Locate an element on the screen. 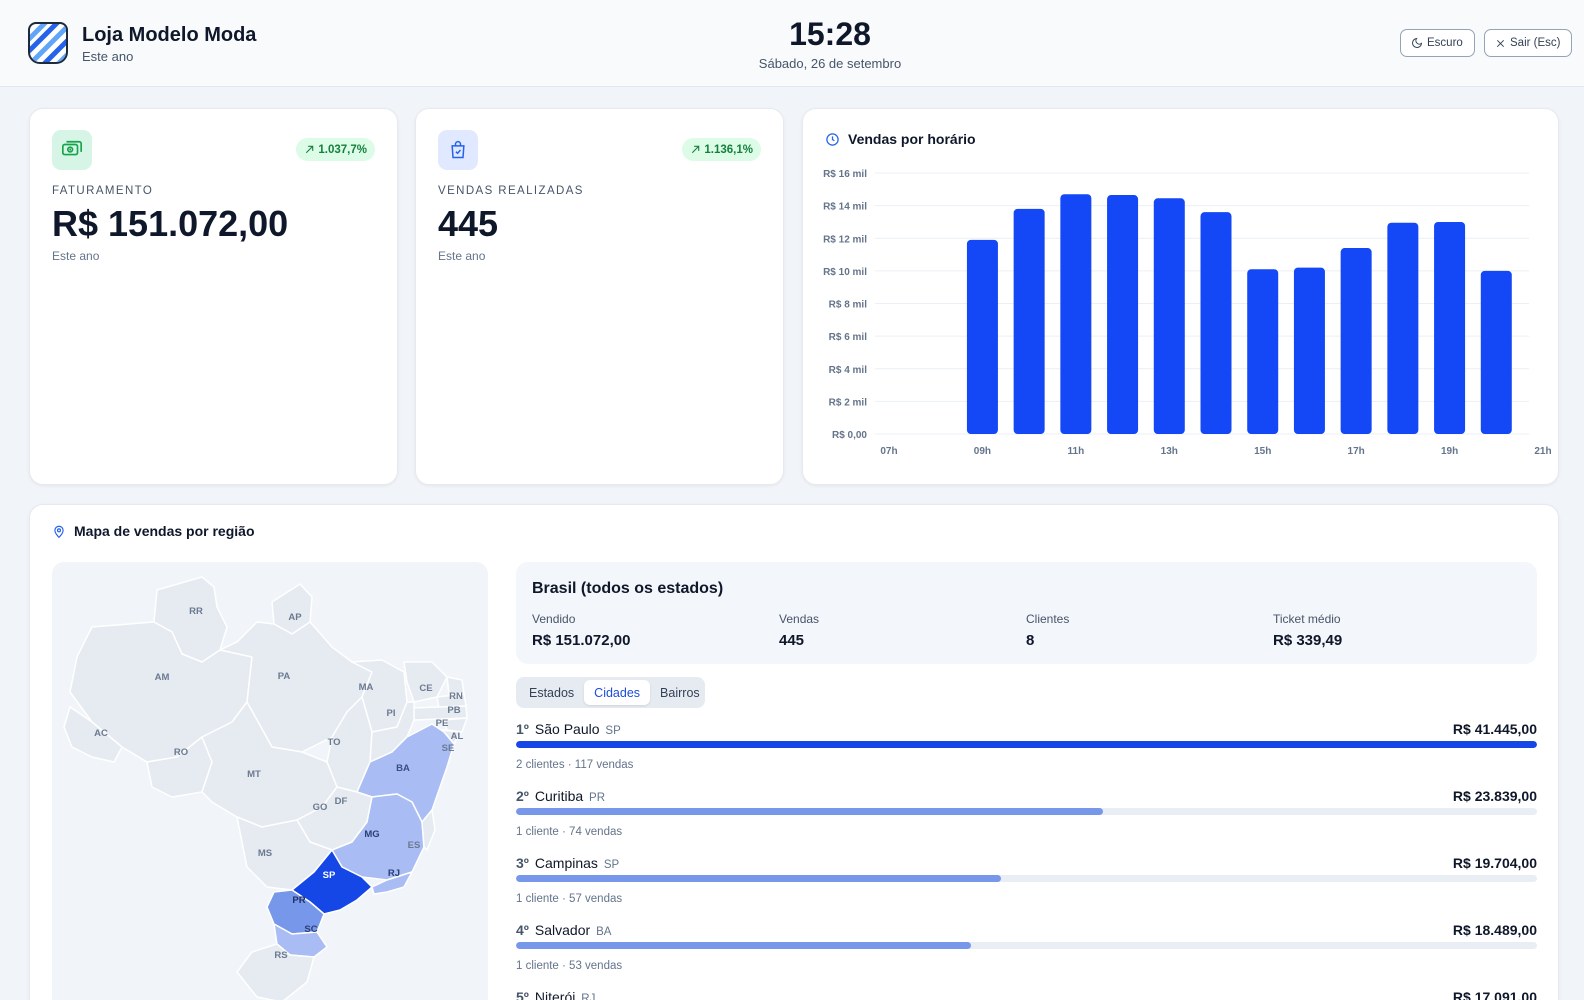  chart-y-tick-label: R$ 10 mil is located at coordinates (845, 272).